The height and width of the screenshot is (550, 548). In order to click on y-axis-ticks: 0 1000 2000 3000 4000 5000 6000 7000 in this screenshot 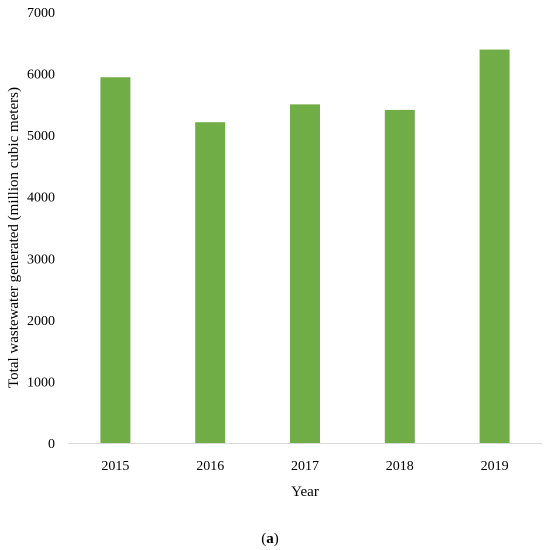, I will do `click(41, 229)`.